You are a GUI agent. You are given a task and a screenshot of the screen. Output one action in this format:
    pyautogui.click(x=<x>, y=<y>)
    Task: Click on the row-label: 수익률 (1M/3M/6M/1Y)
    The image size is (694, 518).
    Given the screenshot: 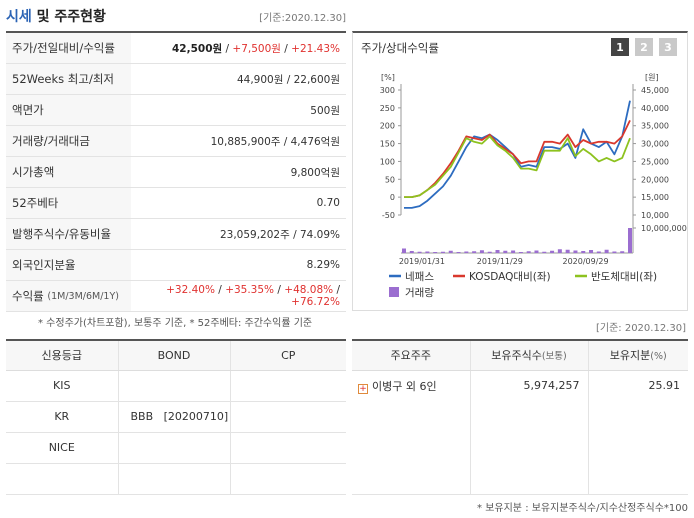 What is the action you would take?
    pyautogui.click(x=68, y=296)
    